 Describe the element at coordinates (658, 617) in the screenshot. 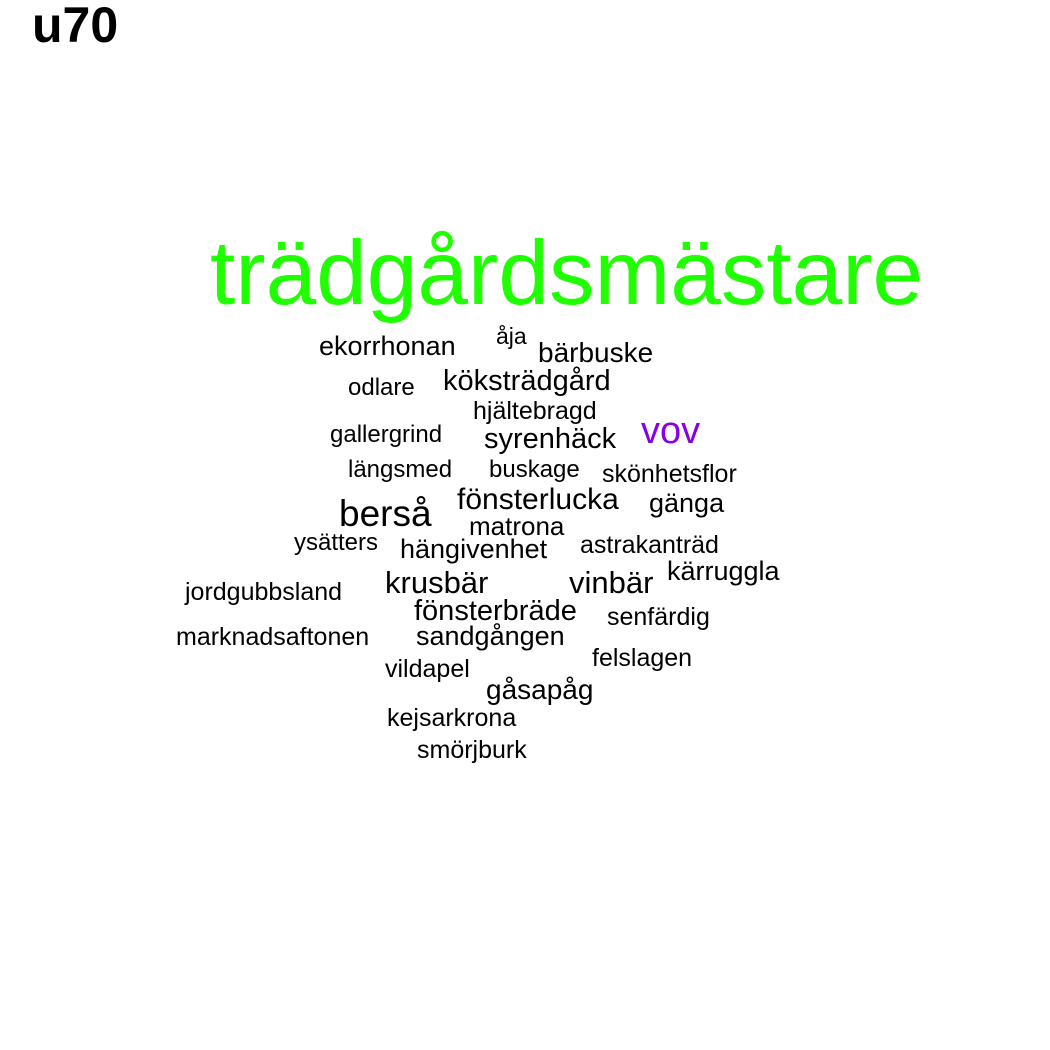

I see `word-senfardig: senfärdig` at that location.